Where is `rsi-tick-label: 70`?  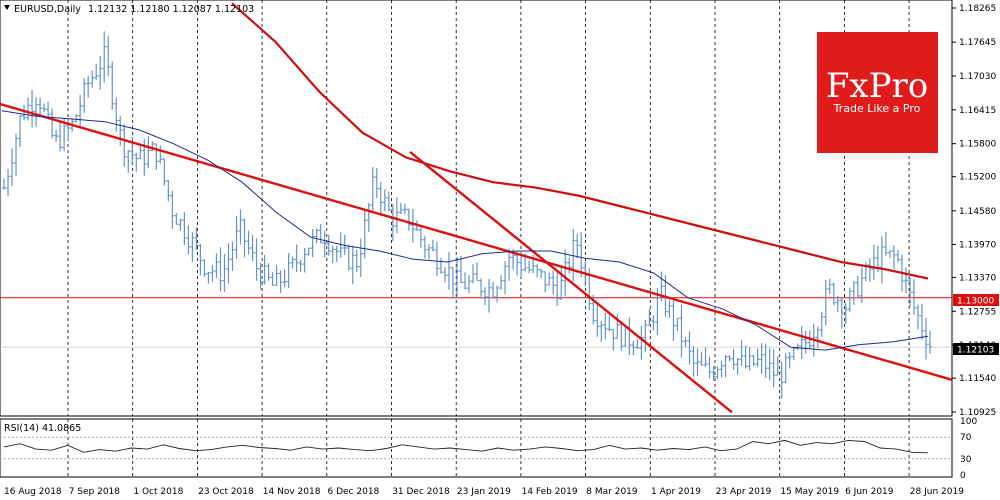 rsi-tick-label: 70 is located at coordinates (966, 438).